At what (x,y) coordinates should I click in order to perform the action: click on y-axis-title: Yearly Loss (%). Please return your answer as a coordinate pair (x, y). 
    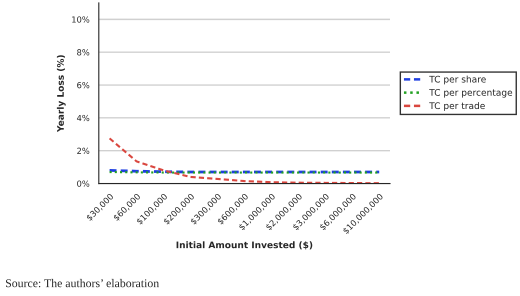
    Looking at the image, I should click on (61, 93).